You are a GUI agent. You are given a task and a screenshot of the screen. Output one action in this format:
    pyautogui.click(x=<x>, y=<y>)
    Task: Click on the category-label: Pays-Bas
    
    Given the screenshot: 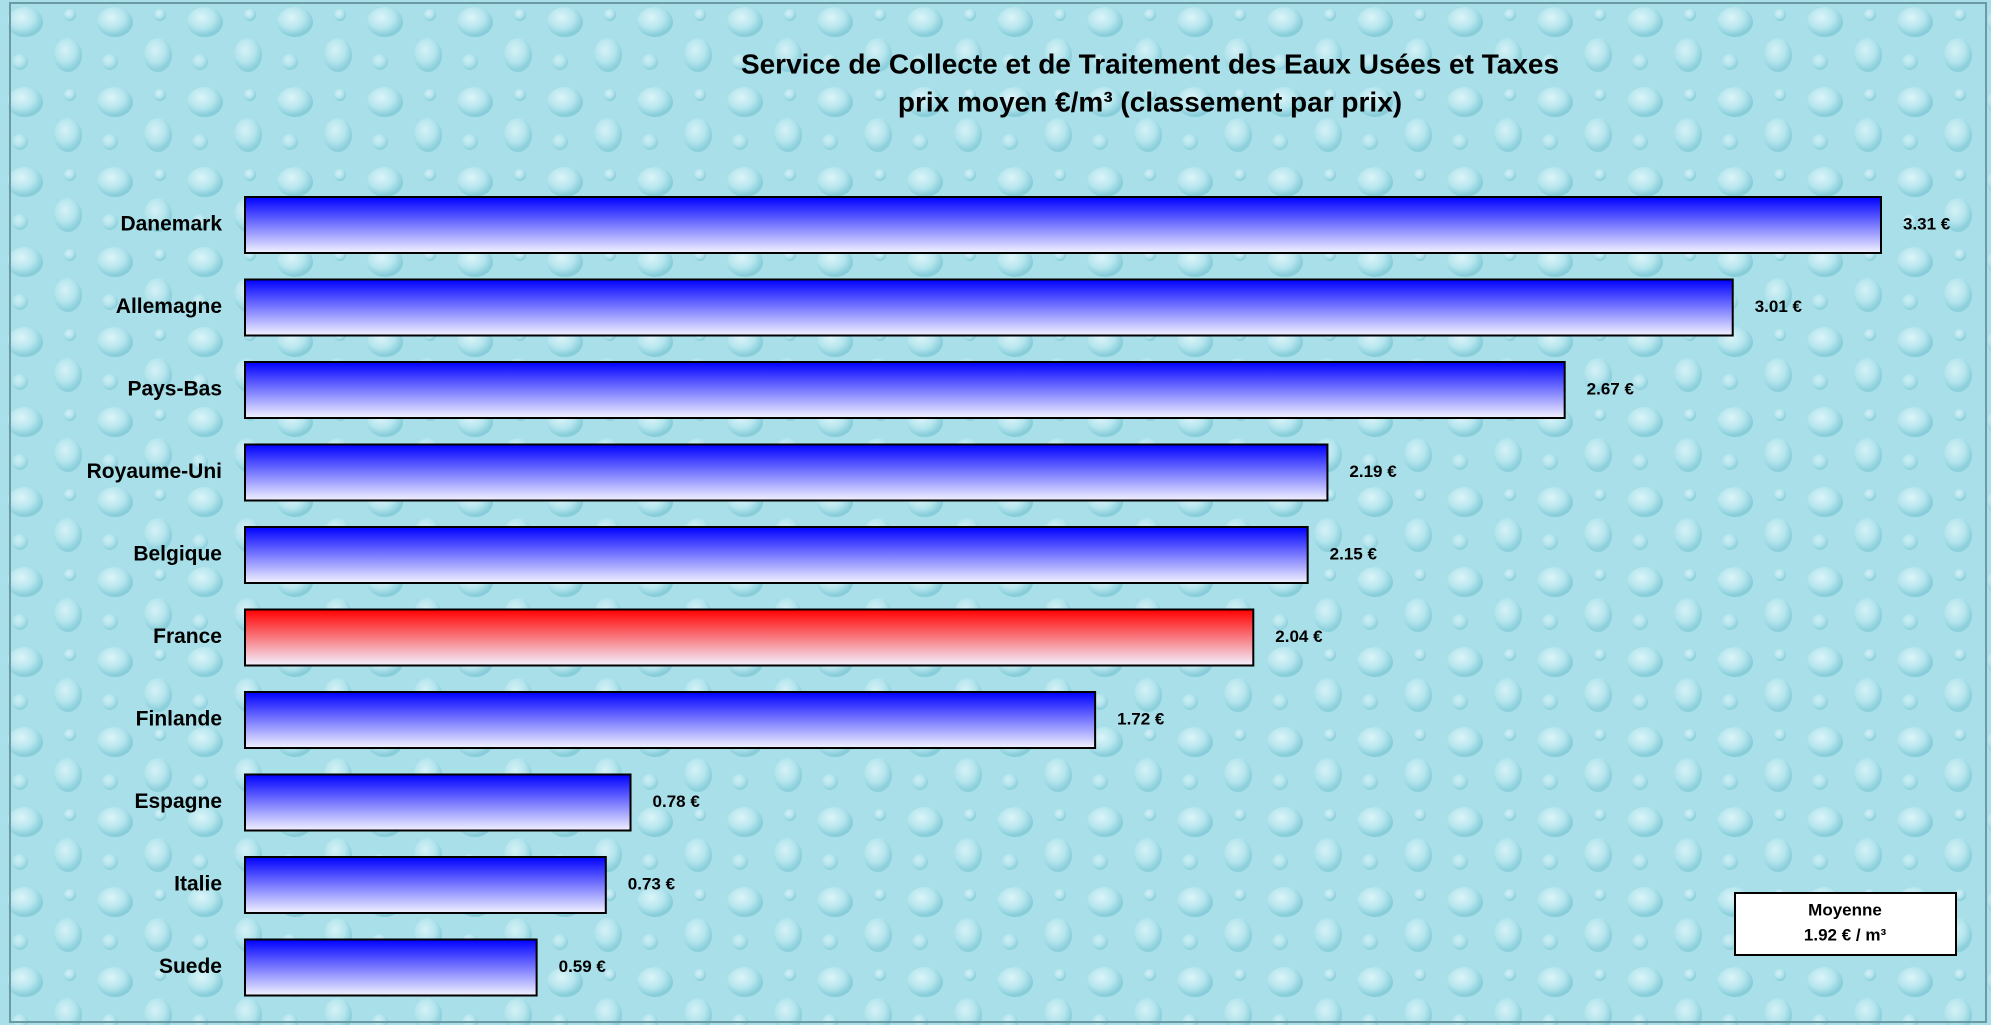 What is the action you would take?
    pyautogui.click(x=174, y=389)
    